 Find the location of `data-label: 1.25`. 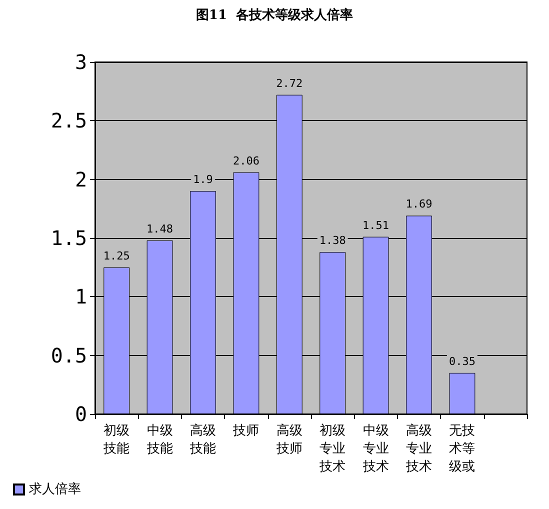

data-label: 1.25 is located at coordinates (116, 255).